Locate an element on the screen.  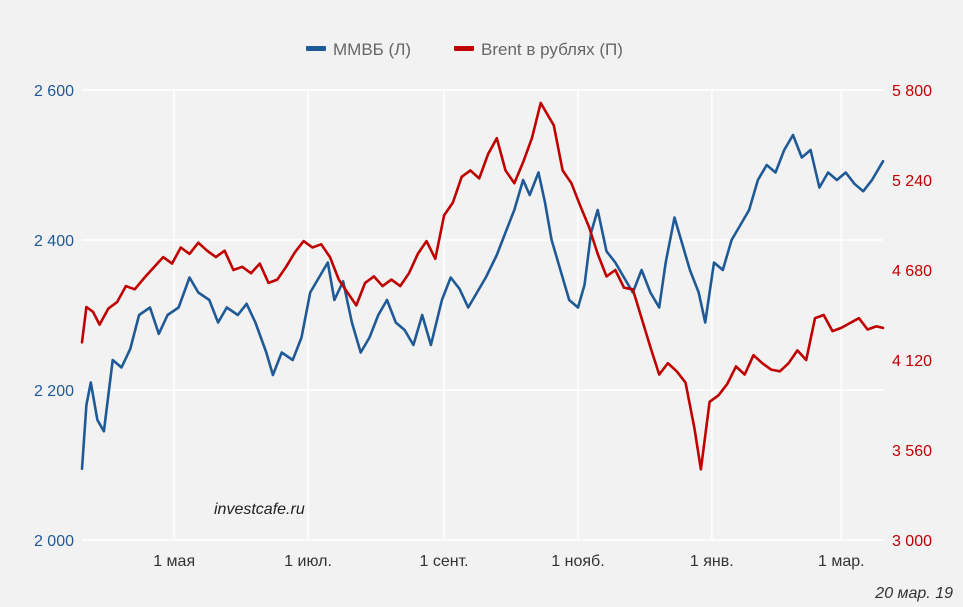
x-tick-label: 1 мар. is located at coordinates (841, 561).